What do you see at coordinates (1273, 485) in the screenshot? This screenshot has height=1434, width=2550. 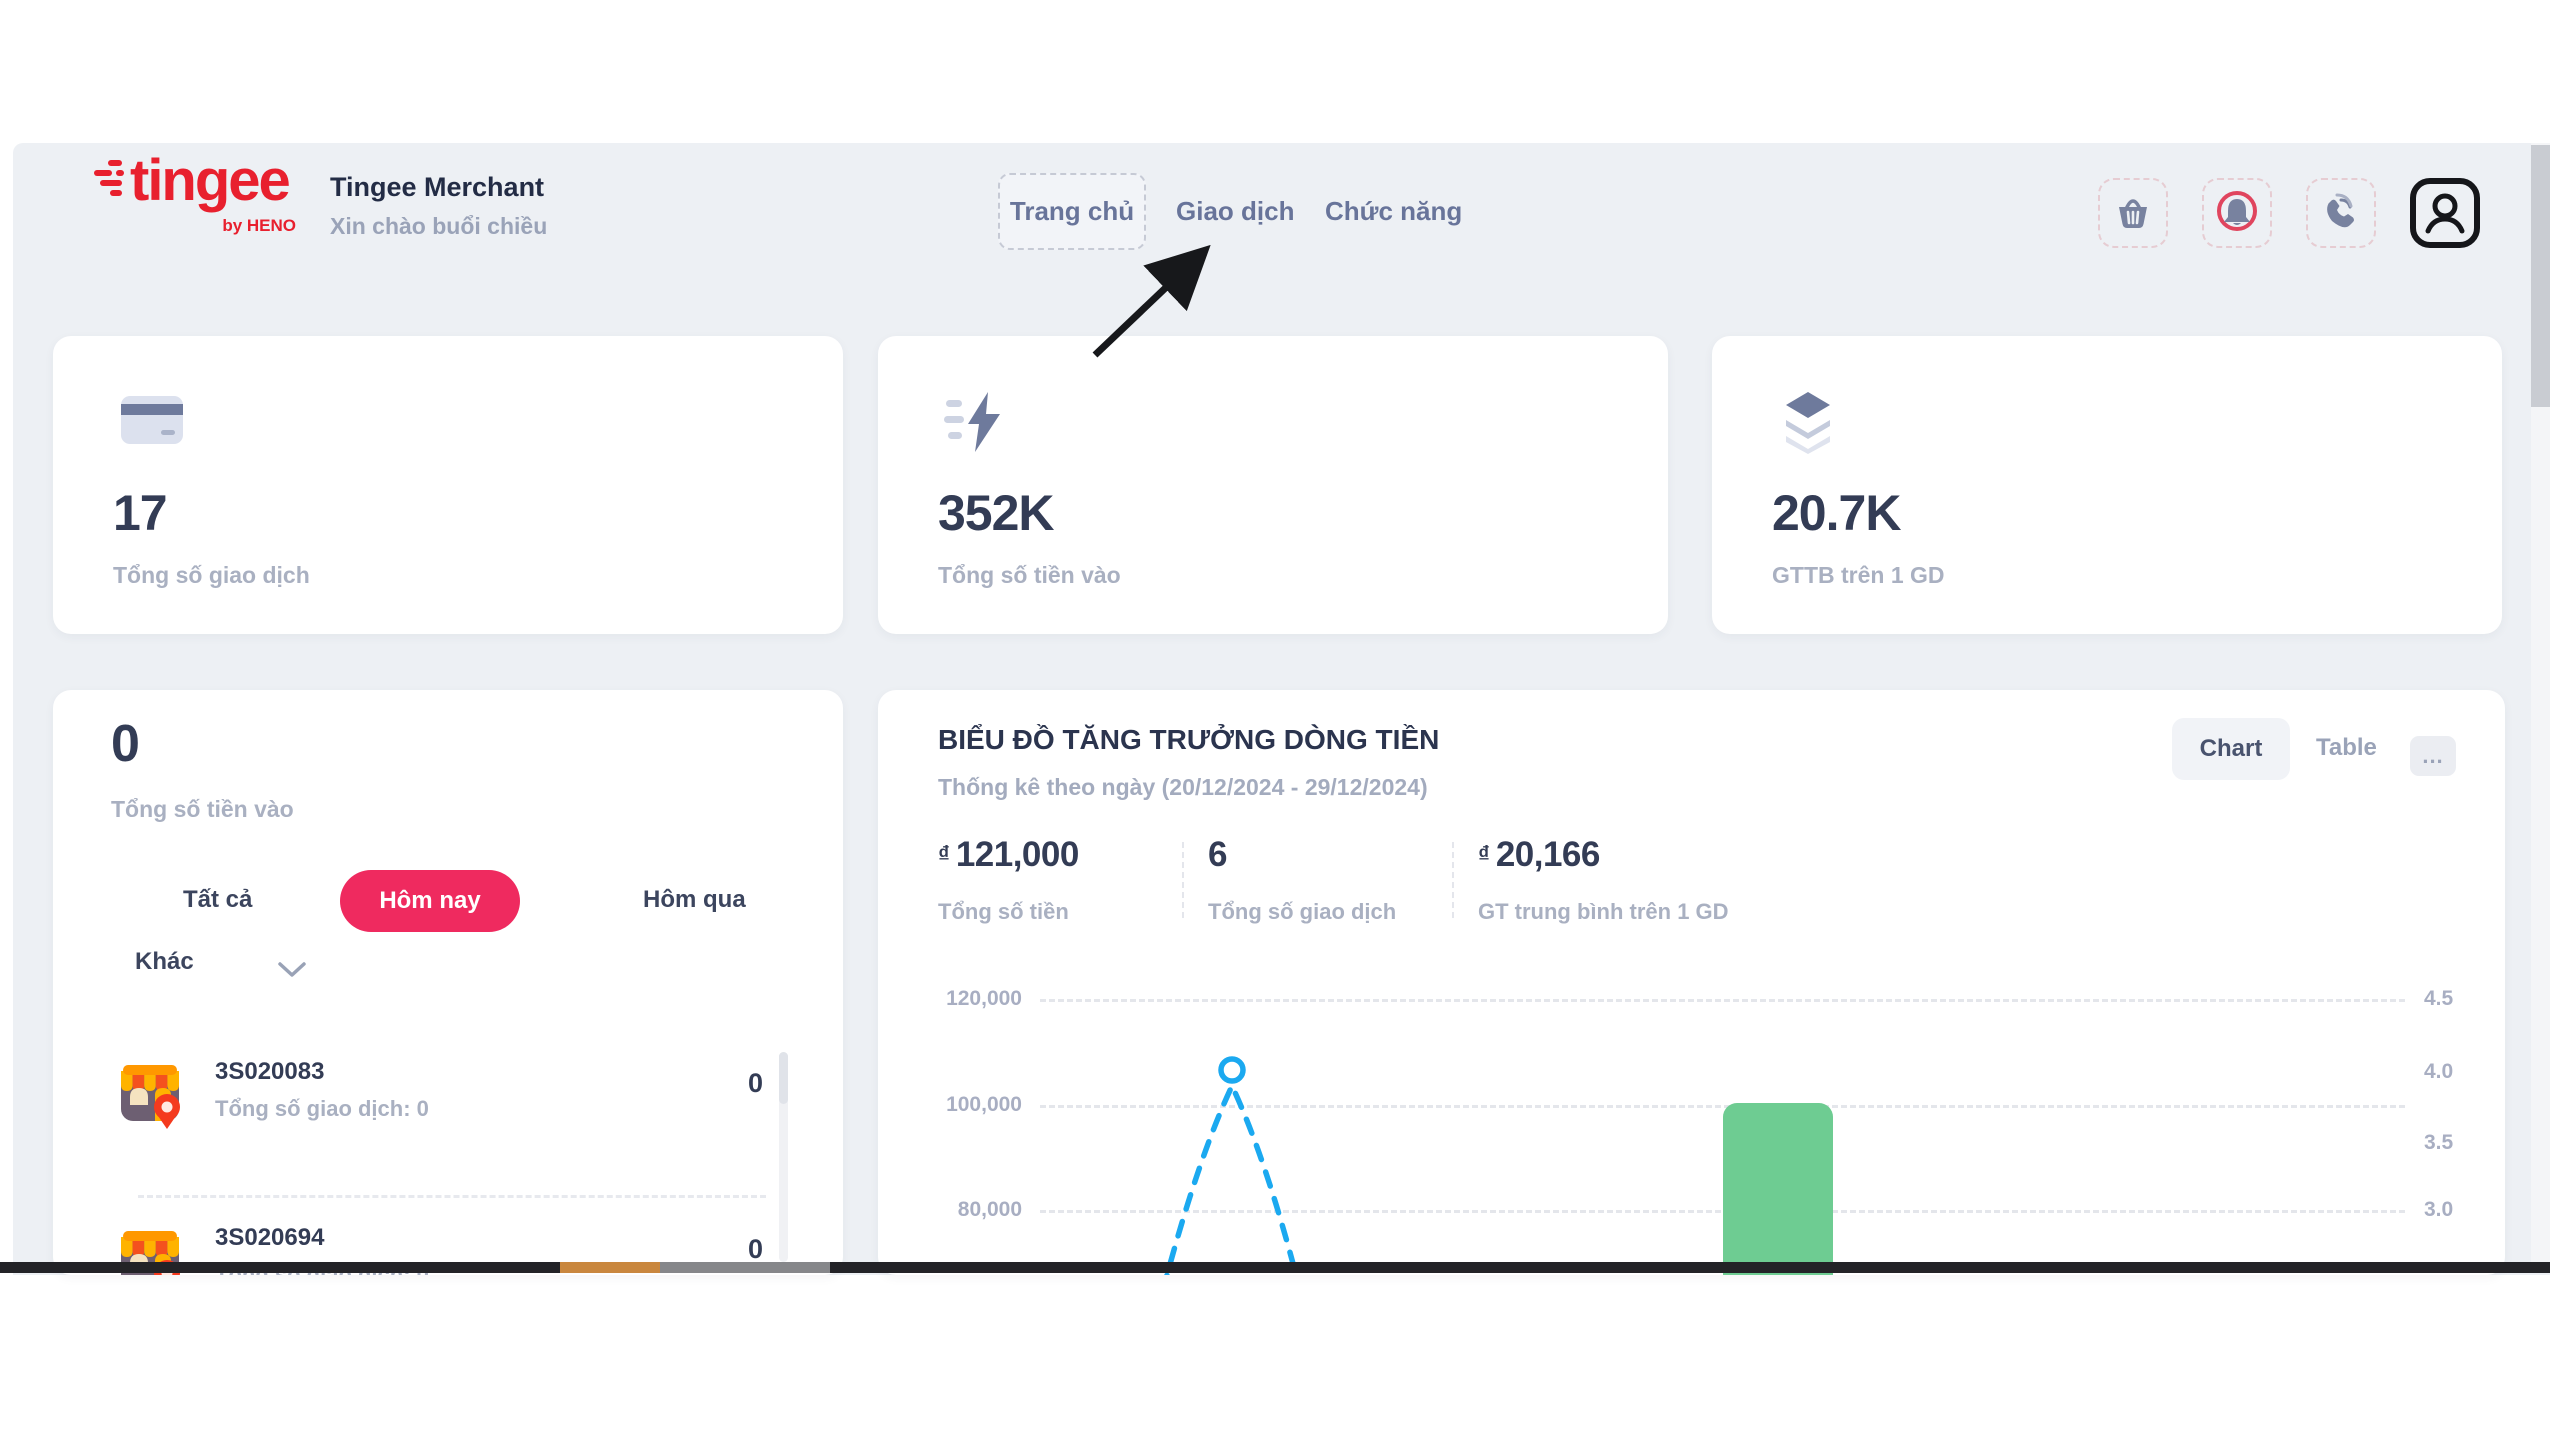 I see `stat-card-money-in: 352K Tổng số tiền vào` at bounding box center [1273, 485].